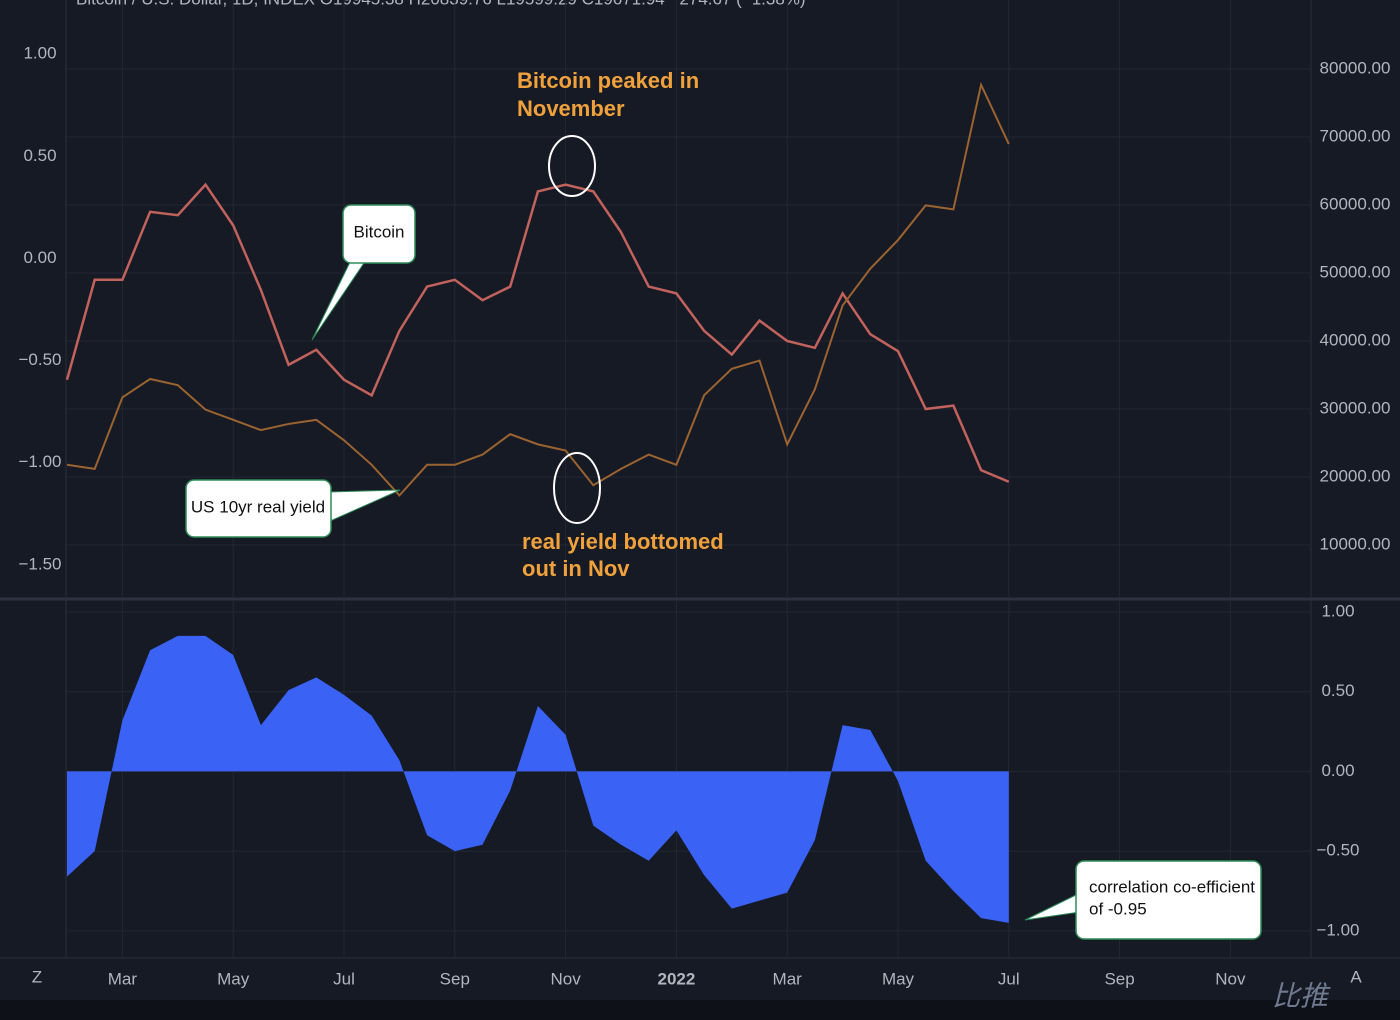 The image size is (1400, 1020). What do you see at coordinates (1172, 886) in the screenshot?
I see `annotation: correlation co-efficient` at bounding box center [1172, 886].